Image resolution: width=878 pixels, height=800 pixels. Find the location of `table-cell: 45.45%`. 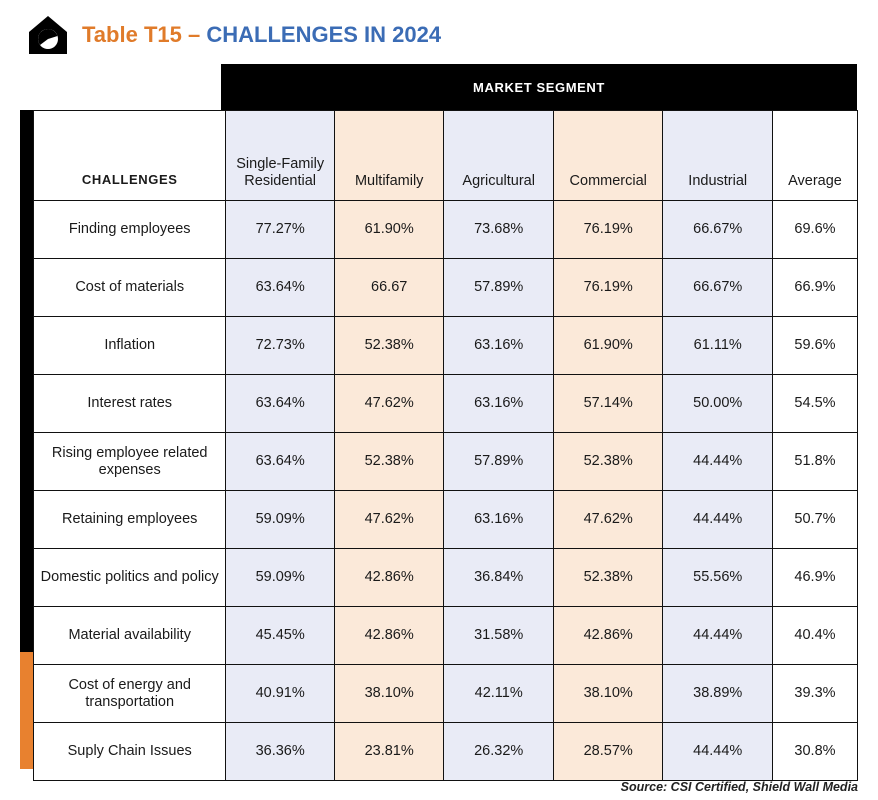

table-cell: 45.45% is located at coordinates (280, 635).